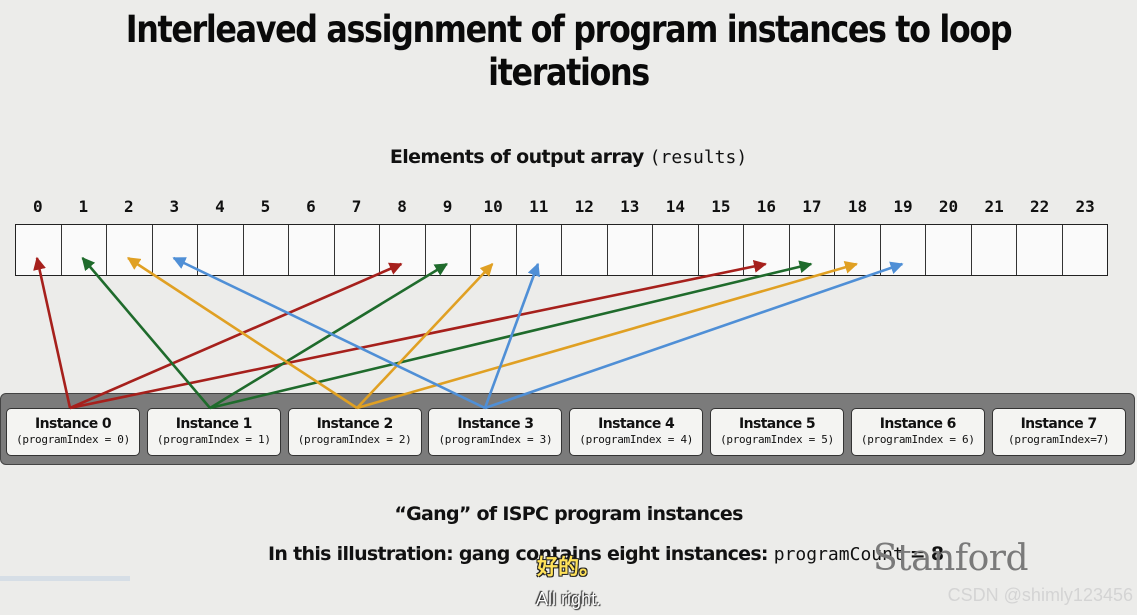 Image resolution: width=1137 pixels, height=615 pixels. Describe the element at coordinates (73, 424) in the screenshot. I see `instance-name: Instance 0` at that location.